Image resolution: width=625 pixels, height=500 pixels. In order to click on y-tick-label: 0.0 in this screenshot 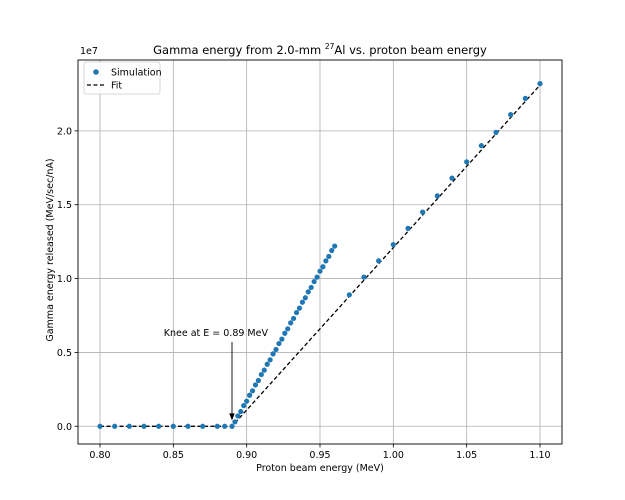, I will do `click(64, 427)`.